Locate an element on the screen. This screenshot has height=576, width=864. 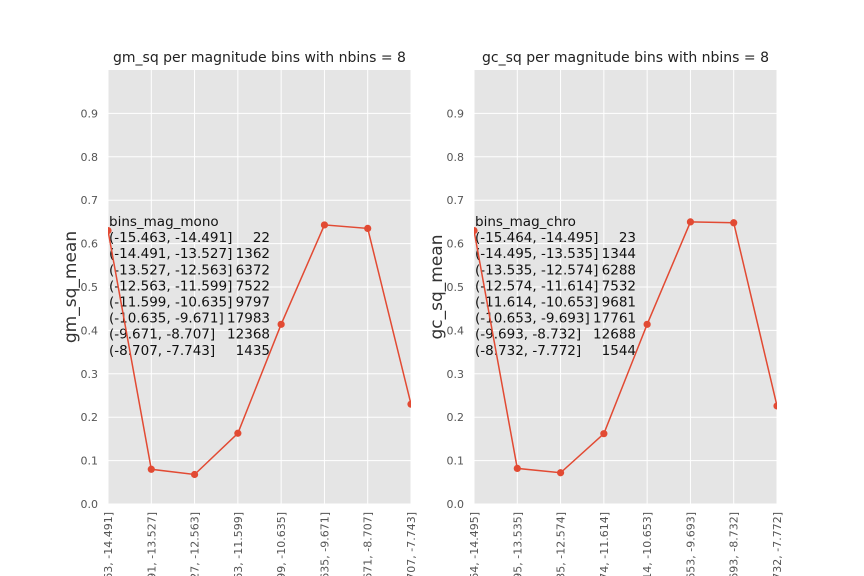
y-axis-label: gc_sq_mean is located at coordinates (437, 287).